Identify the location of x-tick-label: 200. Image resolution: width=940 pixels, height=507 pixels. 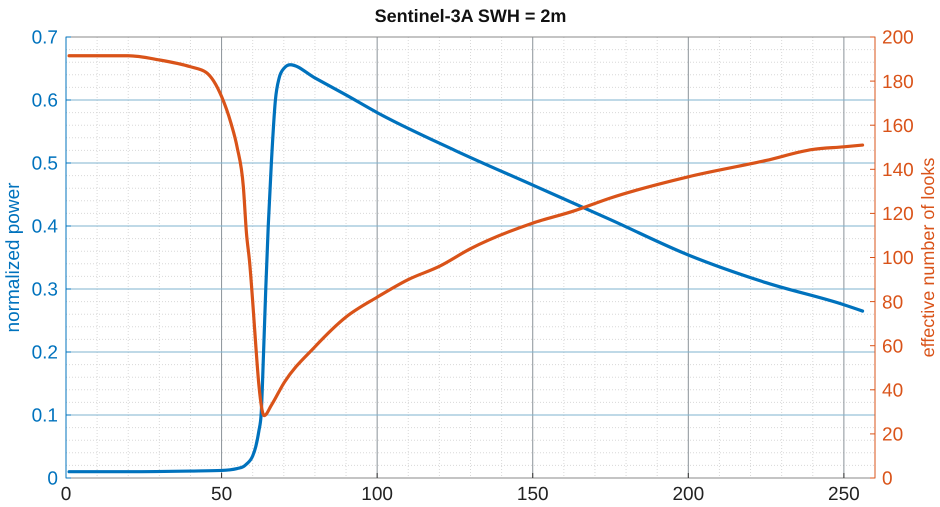
(688, 494).